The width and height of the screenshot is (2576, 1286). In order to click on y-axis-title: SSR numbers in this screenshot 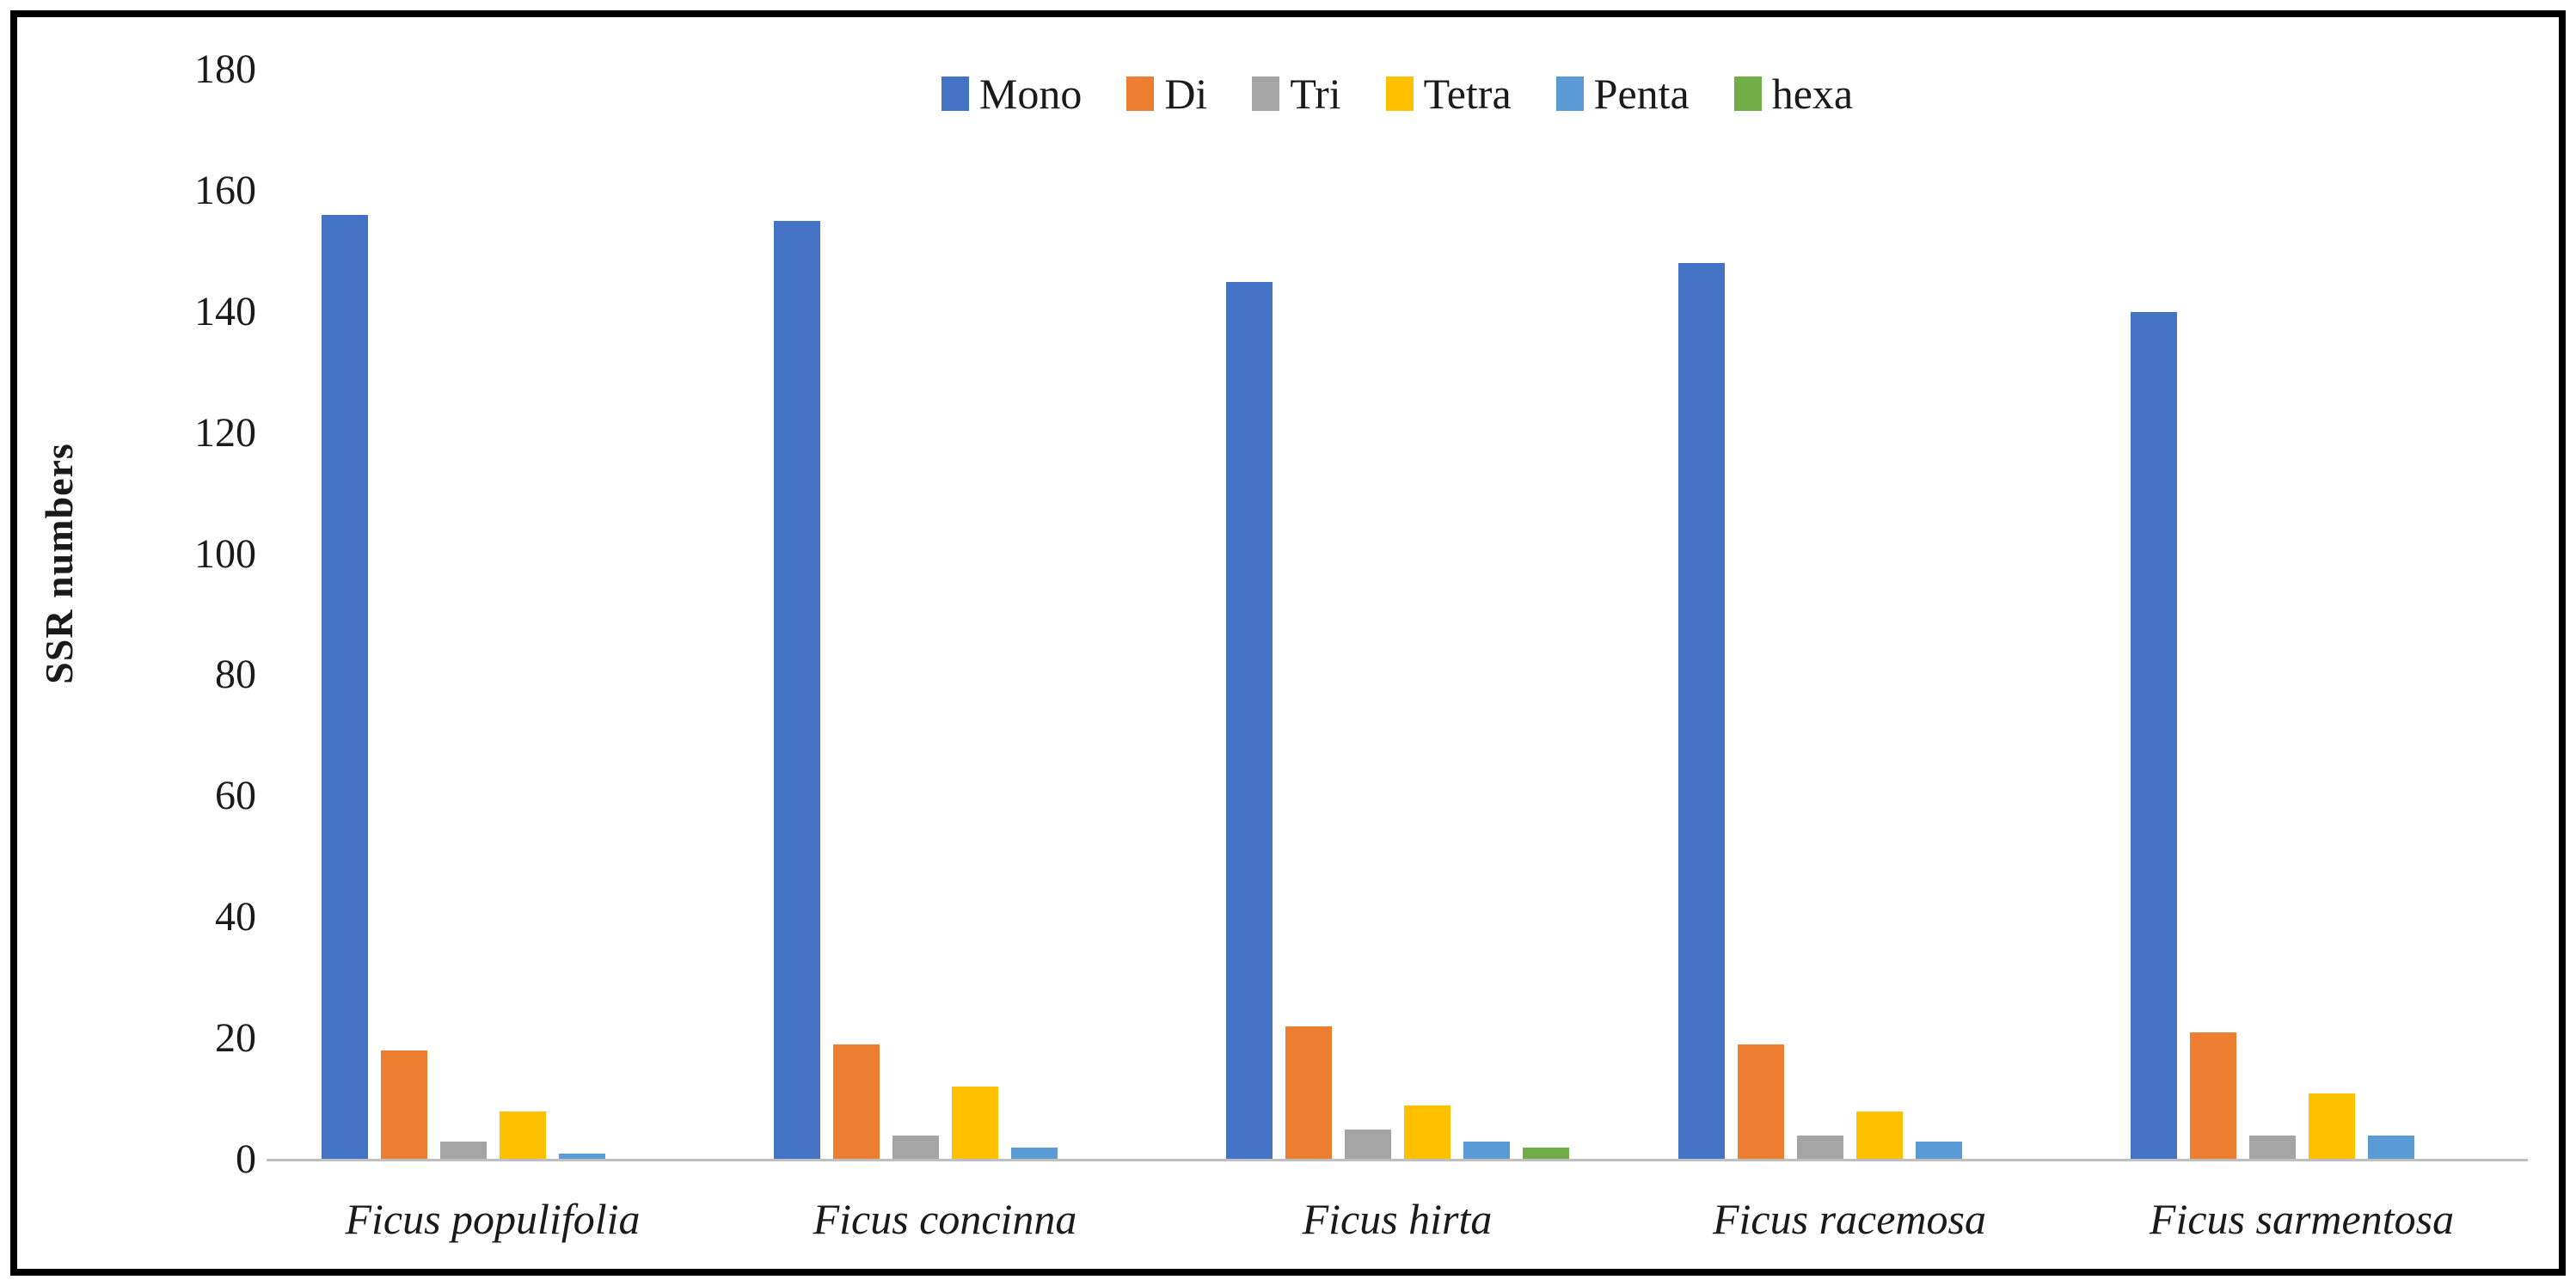, I will do `click(58, 563)`.